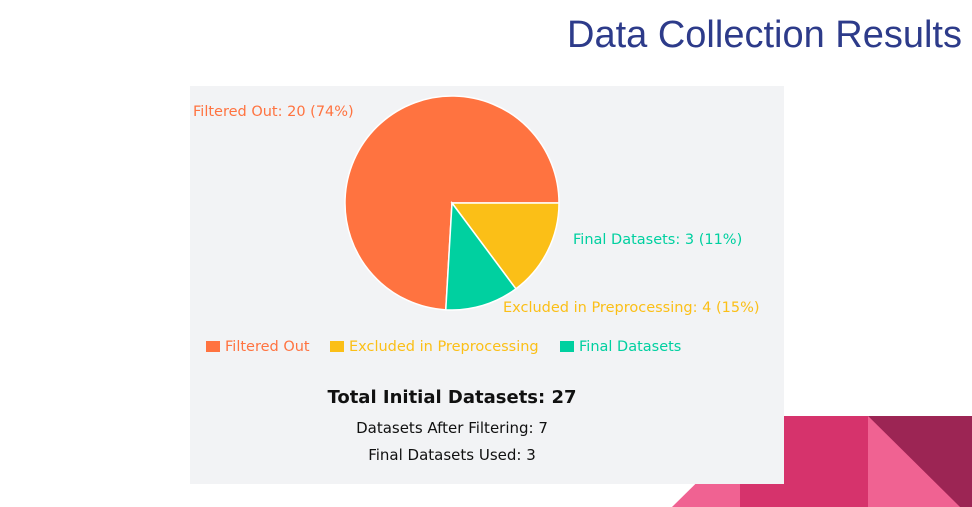 The height and width of the screenshot is (507, 972). I want to click on legend-label-final-datasets: Final Datasets, so click(630, 347).